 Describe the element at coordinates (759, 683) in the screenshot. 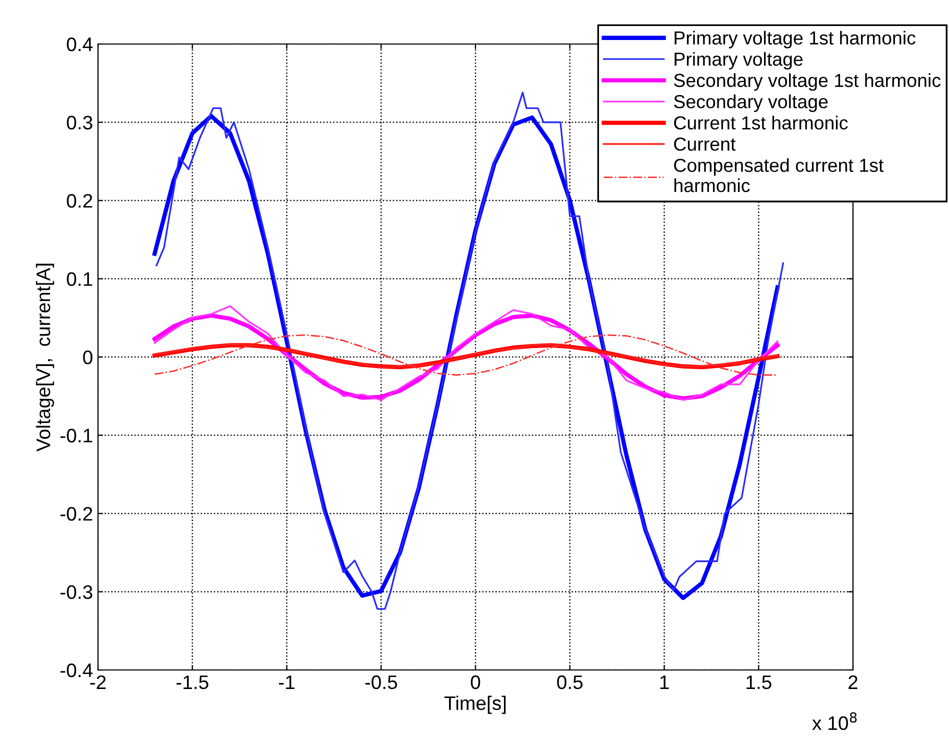

I see `x-tick-label: 1.5` at that location.